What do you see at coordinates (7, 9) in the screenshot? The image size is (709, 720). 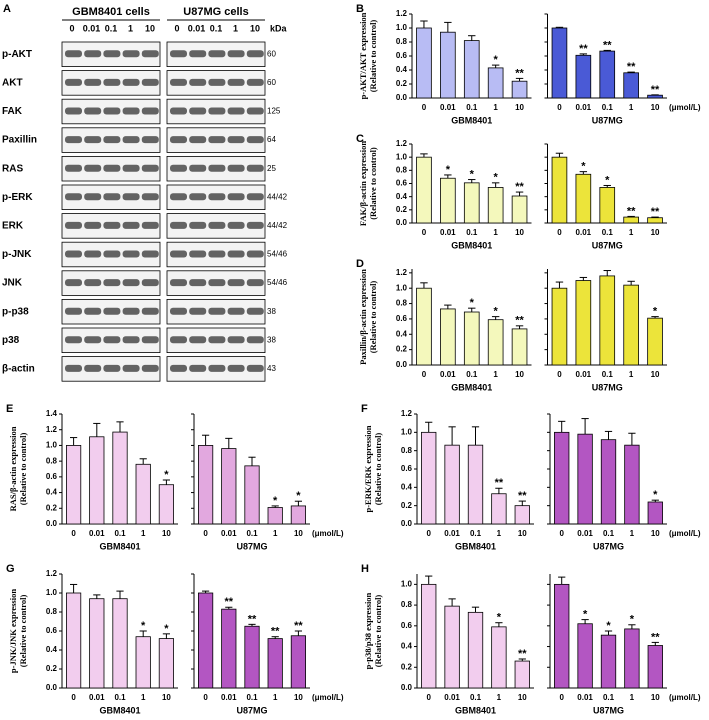 I see `panel-label: A` at bounding box center [7, 9].